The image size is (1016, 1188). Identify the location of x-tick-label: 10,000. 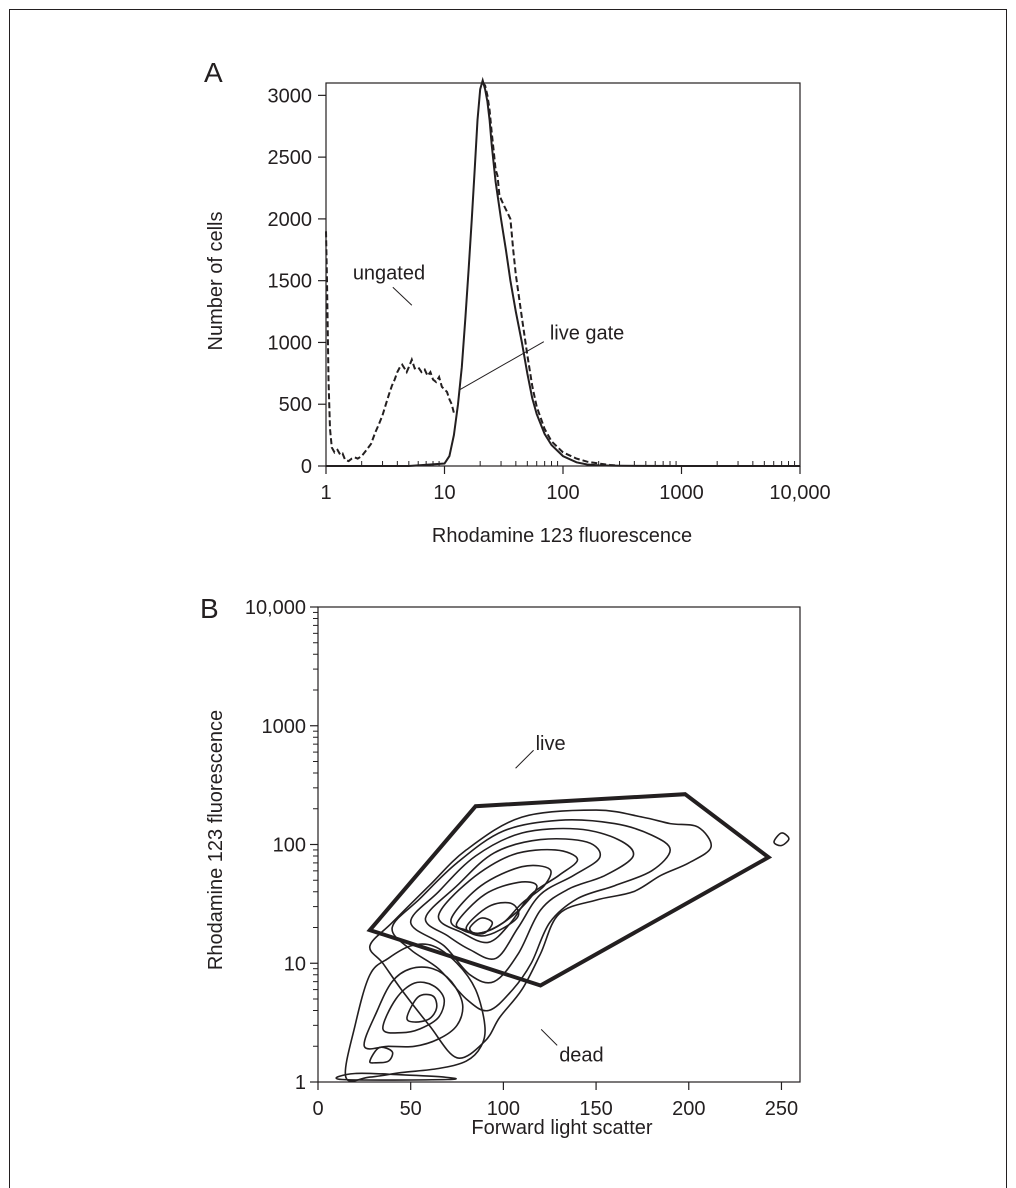
(799, 493).